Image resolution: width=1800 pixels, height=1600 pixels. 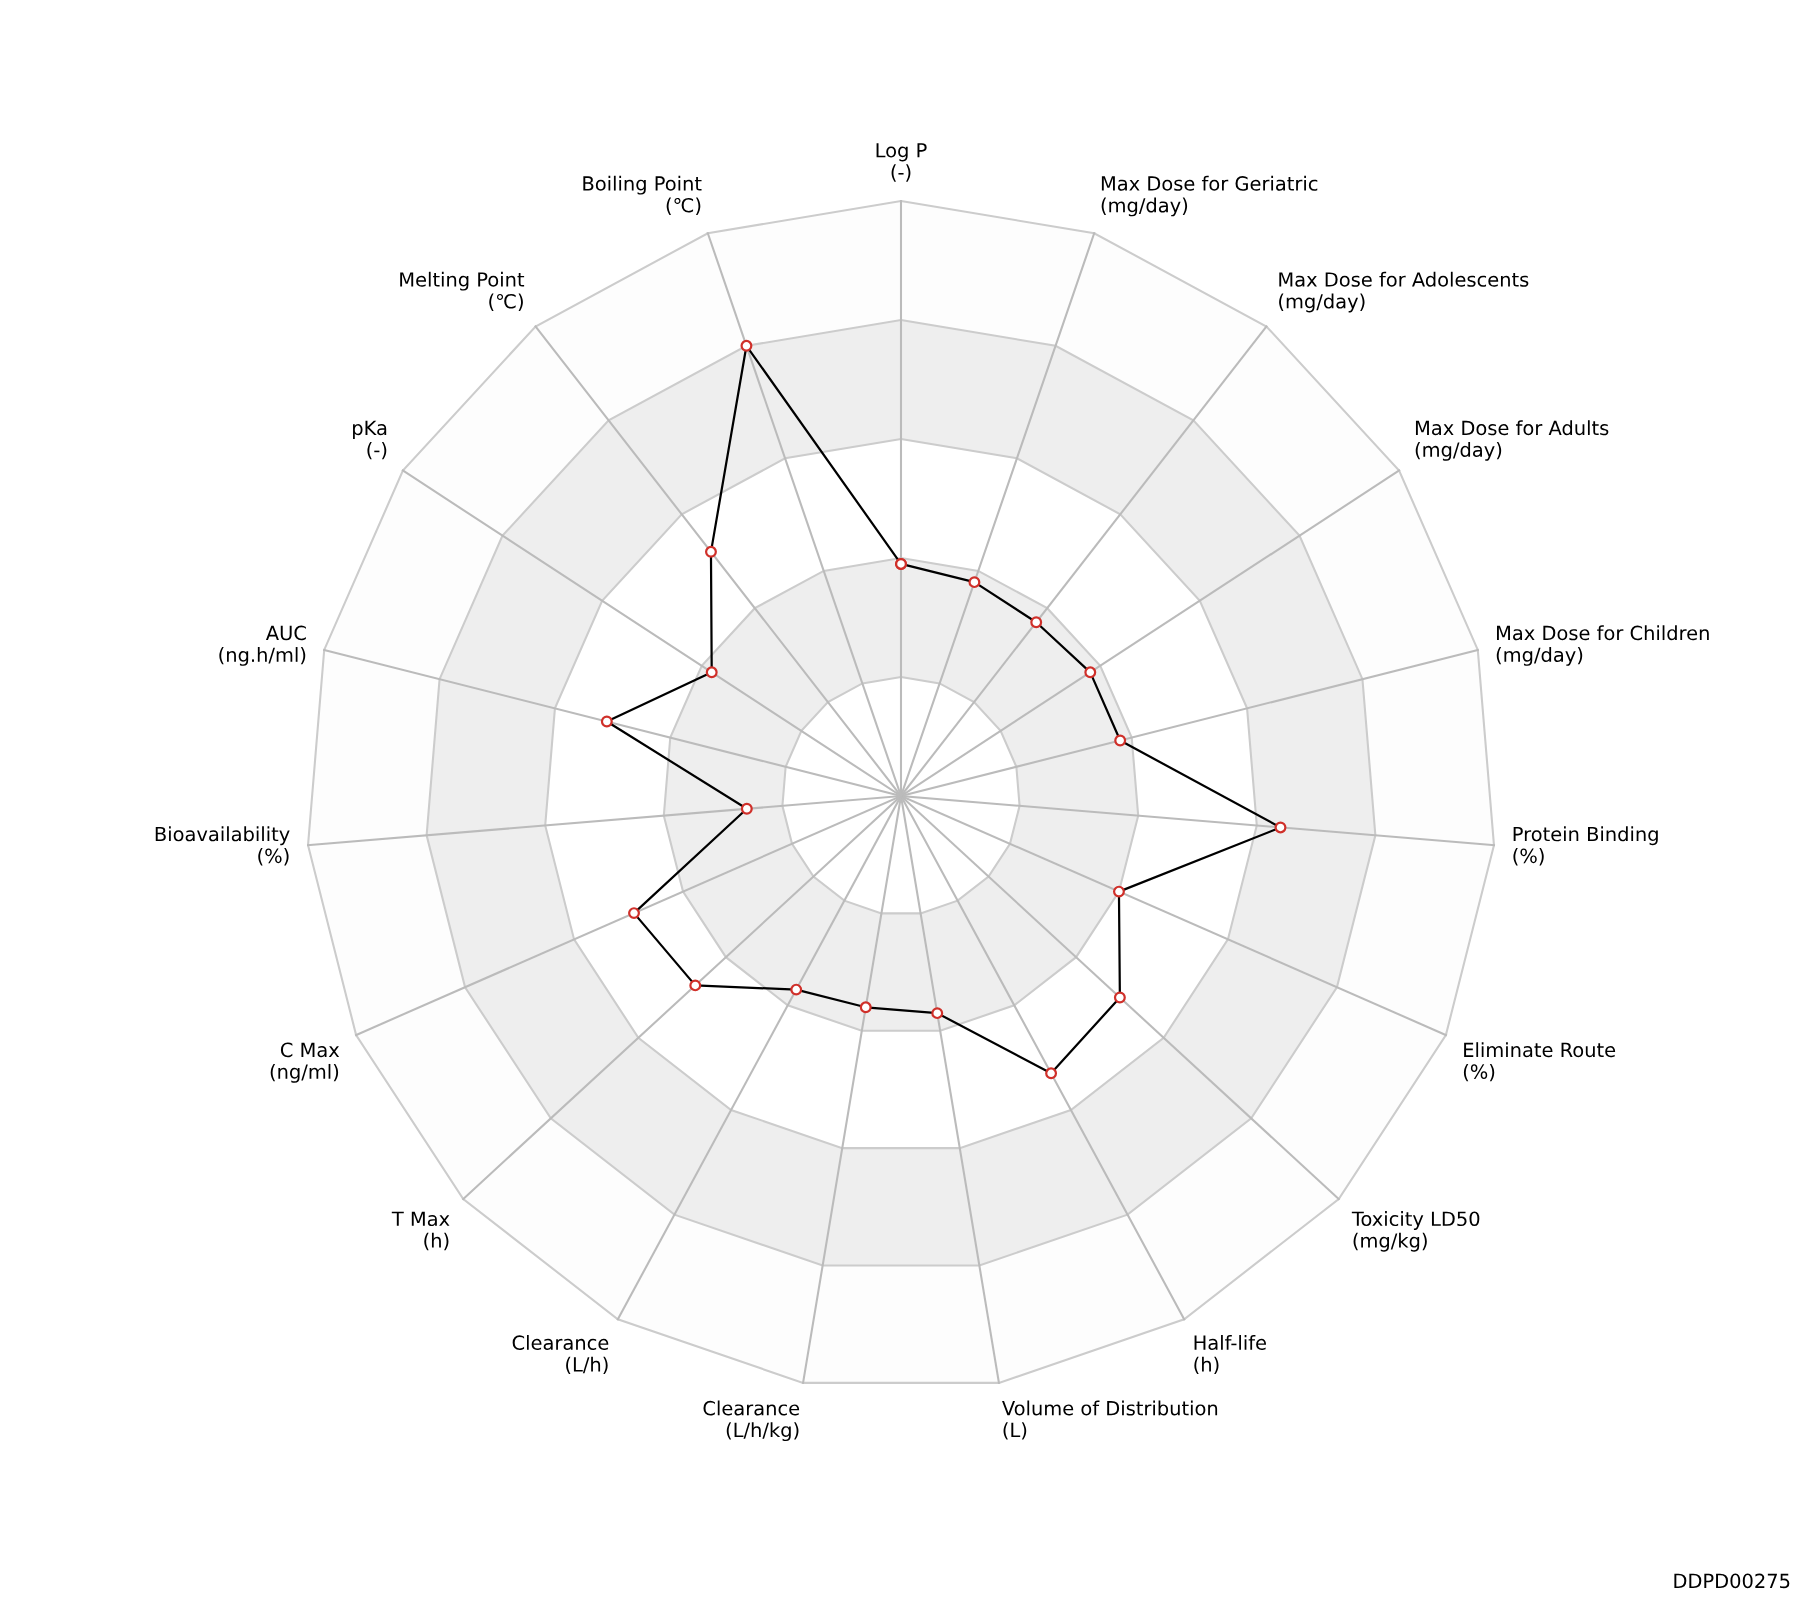 What do you see at coordinates (462, 291) in the screenshot?
I see `spoke-label: Melting Point (℃)` at bounding box center [462, 291].